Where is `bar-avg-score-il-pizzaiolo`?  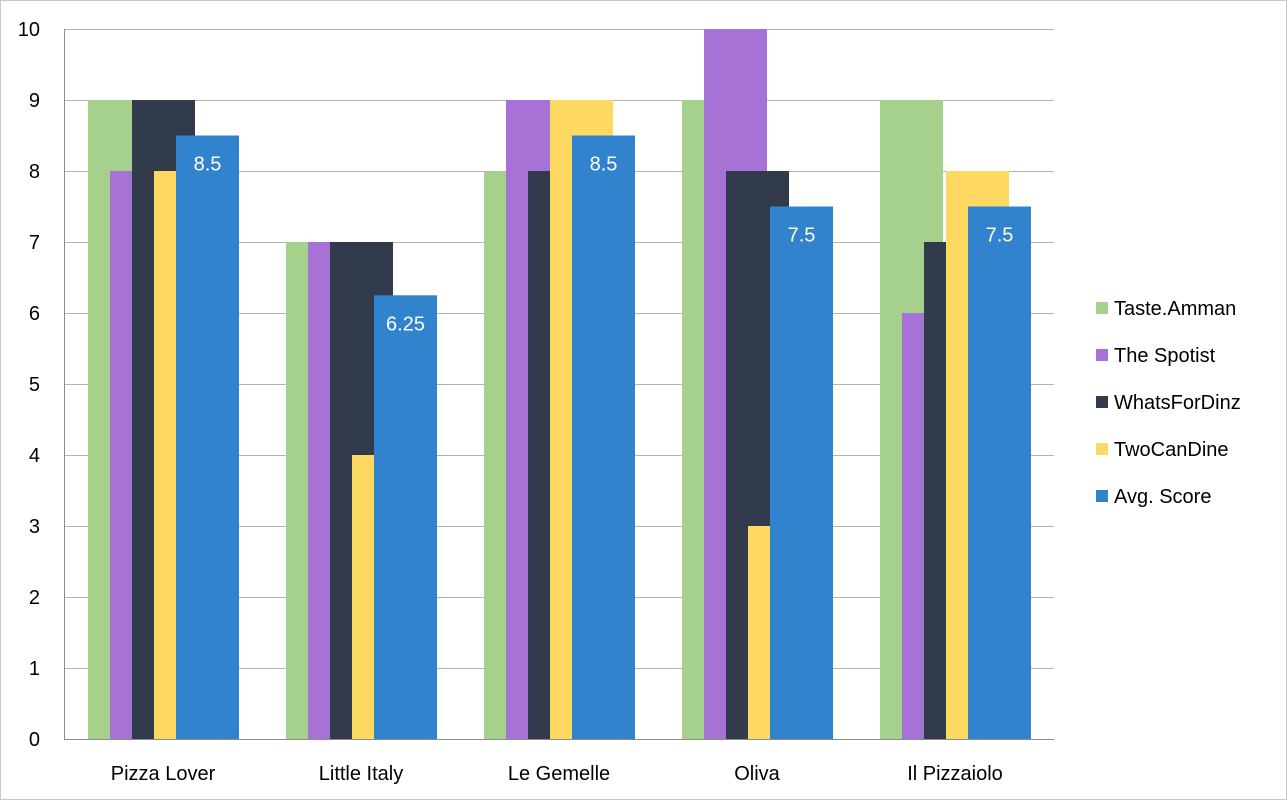
bar-avg-score-il-pizzaiolo is located at coordinates (999, 472).